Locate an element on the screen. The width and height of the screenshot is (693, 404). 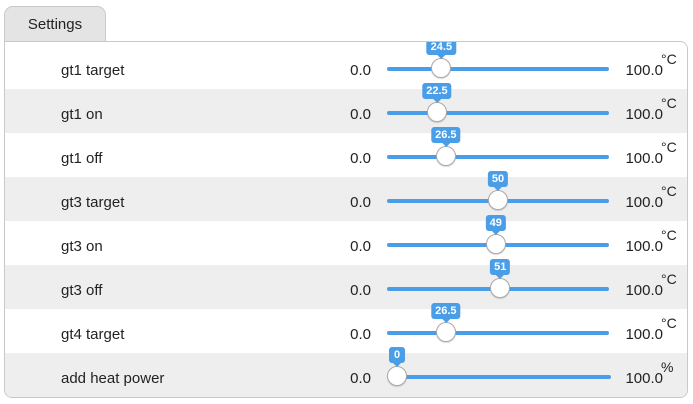
setting-row-gt1-on: gt1 on 0.0 22.5 100.0 °C is located at coordinates (346, 108).